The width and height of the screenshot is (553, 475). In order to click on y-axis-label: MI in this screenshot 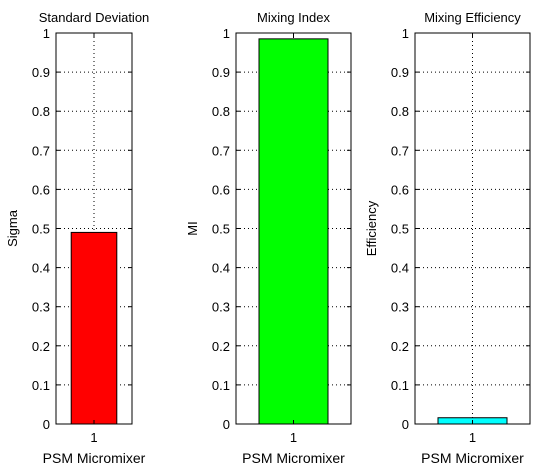, I will do `click(192, 228)`.